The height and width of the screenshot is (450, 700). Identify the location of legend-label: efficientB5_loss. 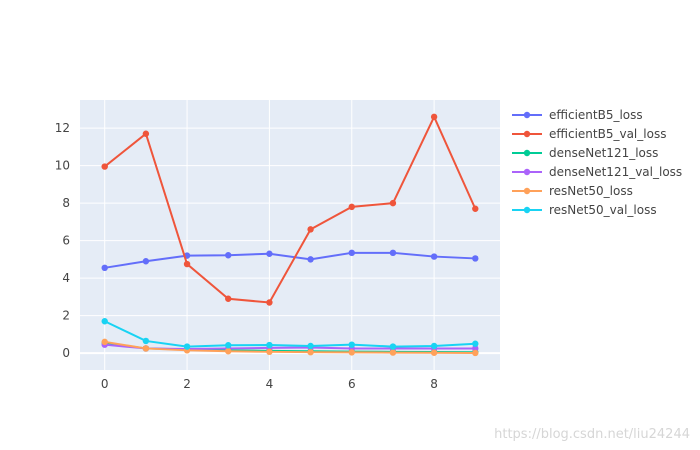
(596, 115).